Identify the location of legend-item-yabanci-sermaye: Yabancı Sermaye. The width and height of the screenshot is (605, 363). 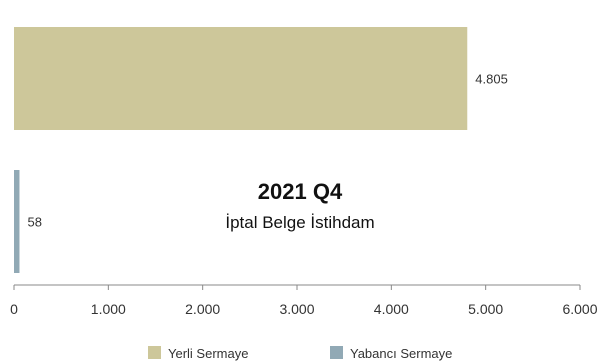
(391, 353).